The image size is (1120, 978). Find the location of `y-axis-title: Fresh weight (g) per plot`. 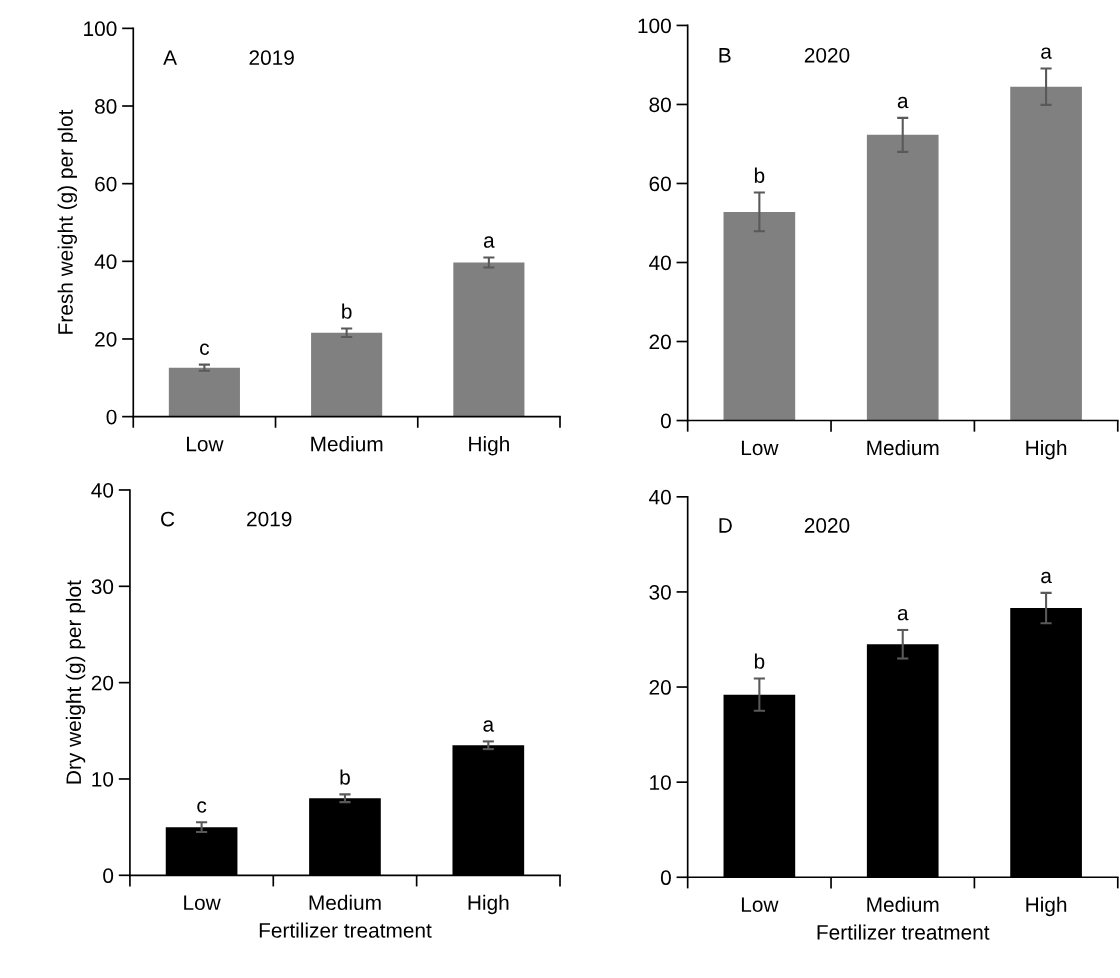

y-axis-title: Fresh weight (g) per plot is located at coordinates (67, 221).